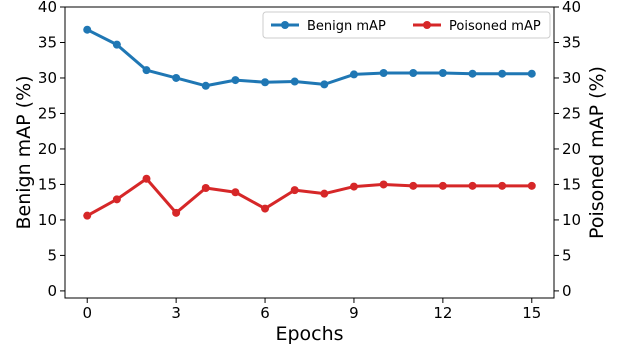 The image size is (621, 350). Describe the element at coordinates (309, 197) in the screenshot. I see `series-line-poisoned` at that location.